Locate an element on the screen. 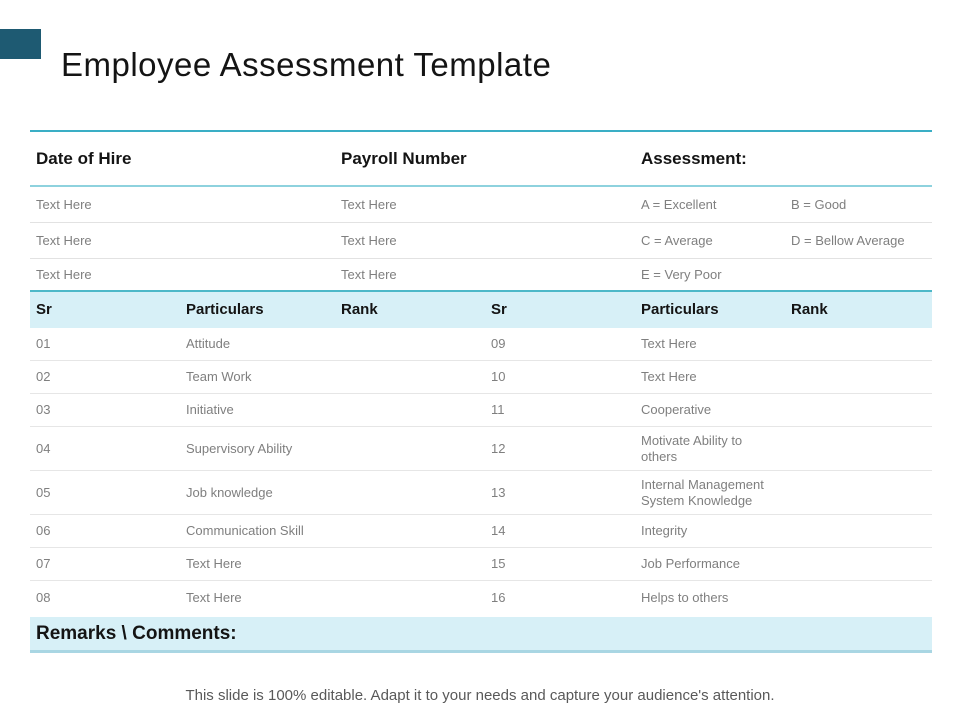  header-sr-left: Sr is located at coordinates (44, 309).